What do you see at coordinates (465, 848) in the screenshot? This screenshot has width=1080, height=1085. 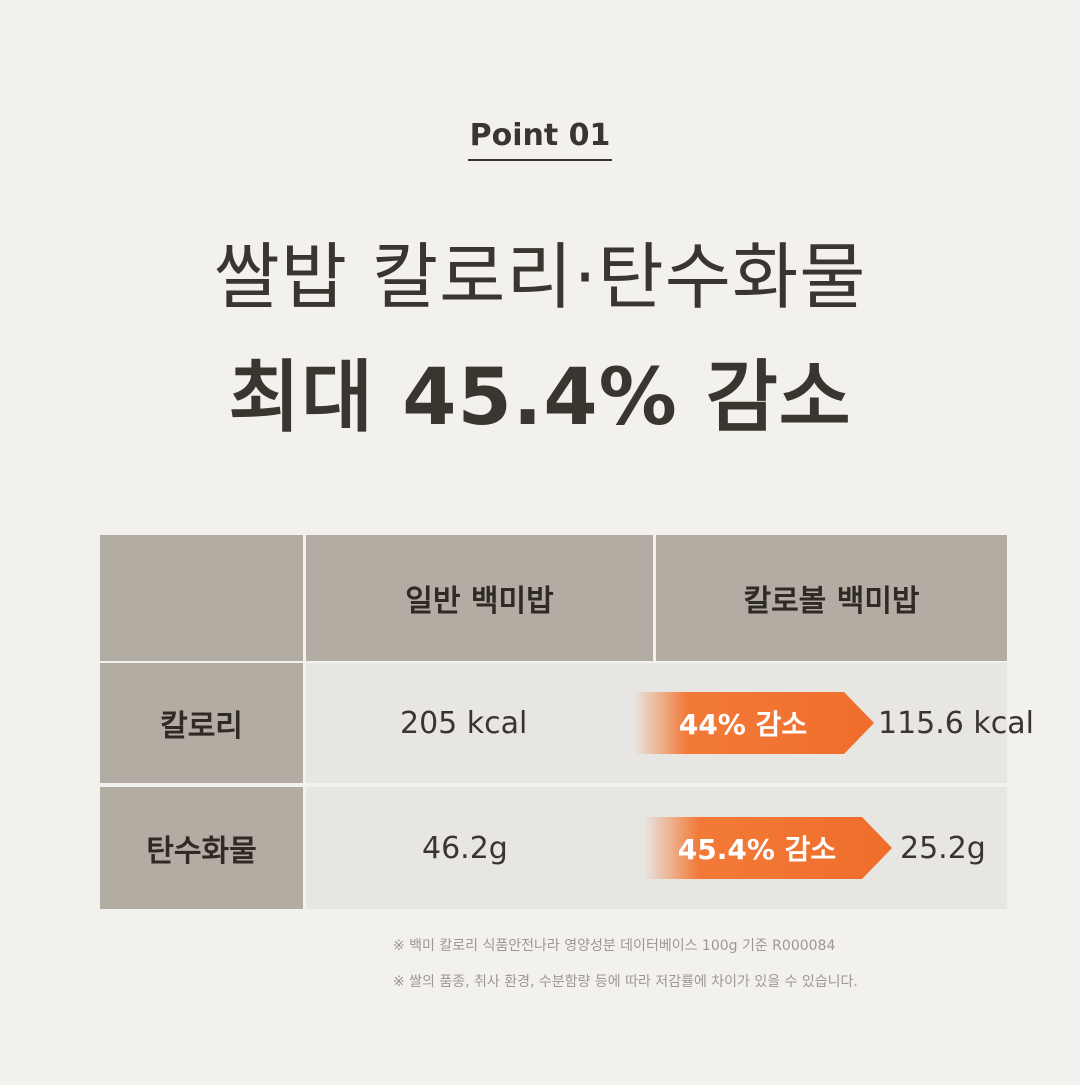 I see `carbohydrate-regular-value: 46.2g` at bounding box center [465, 848].